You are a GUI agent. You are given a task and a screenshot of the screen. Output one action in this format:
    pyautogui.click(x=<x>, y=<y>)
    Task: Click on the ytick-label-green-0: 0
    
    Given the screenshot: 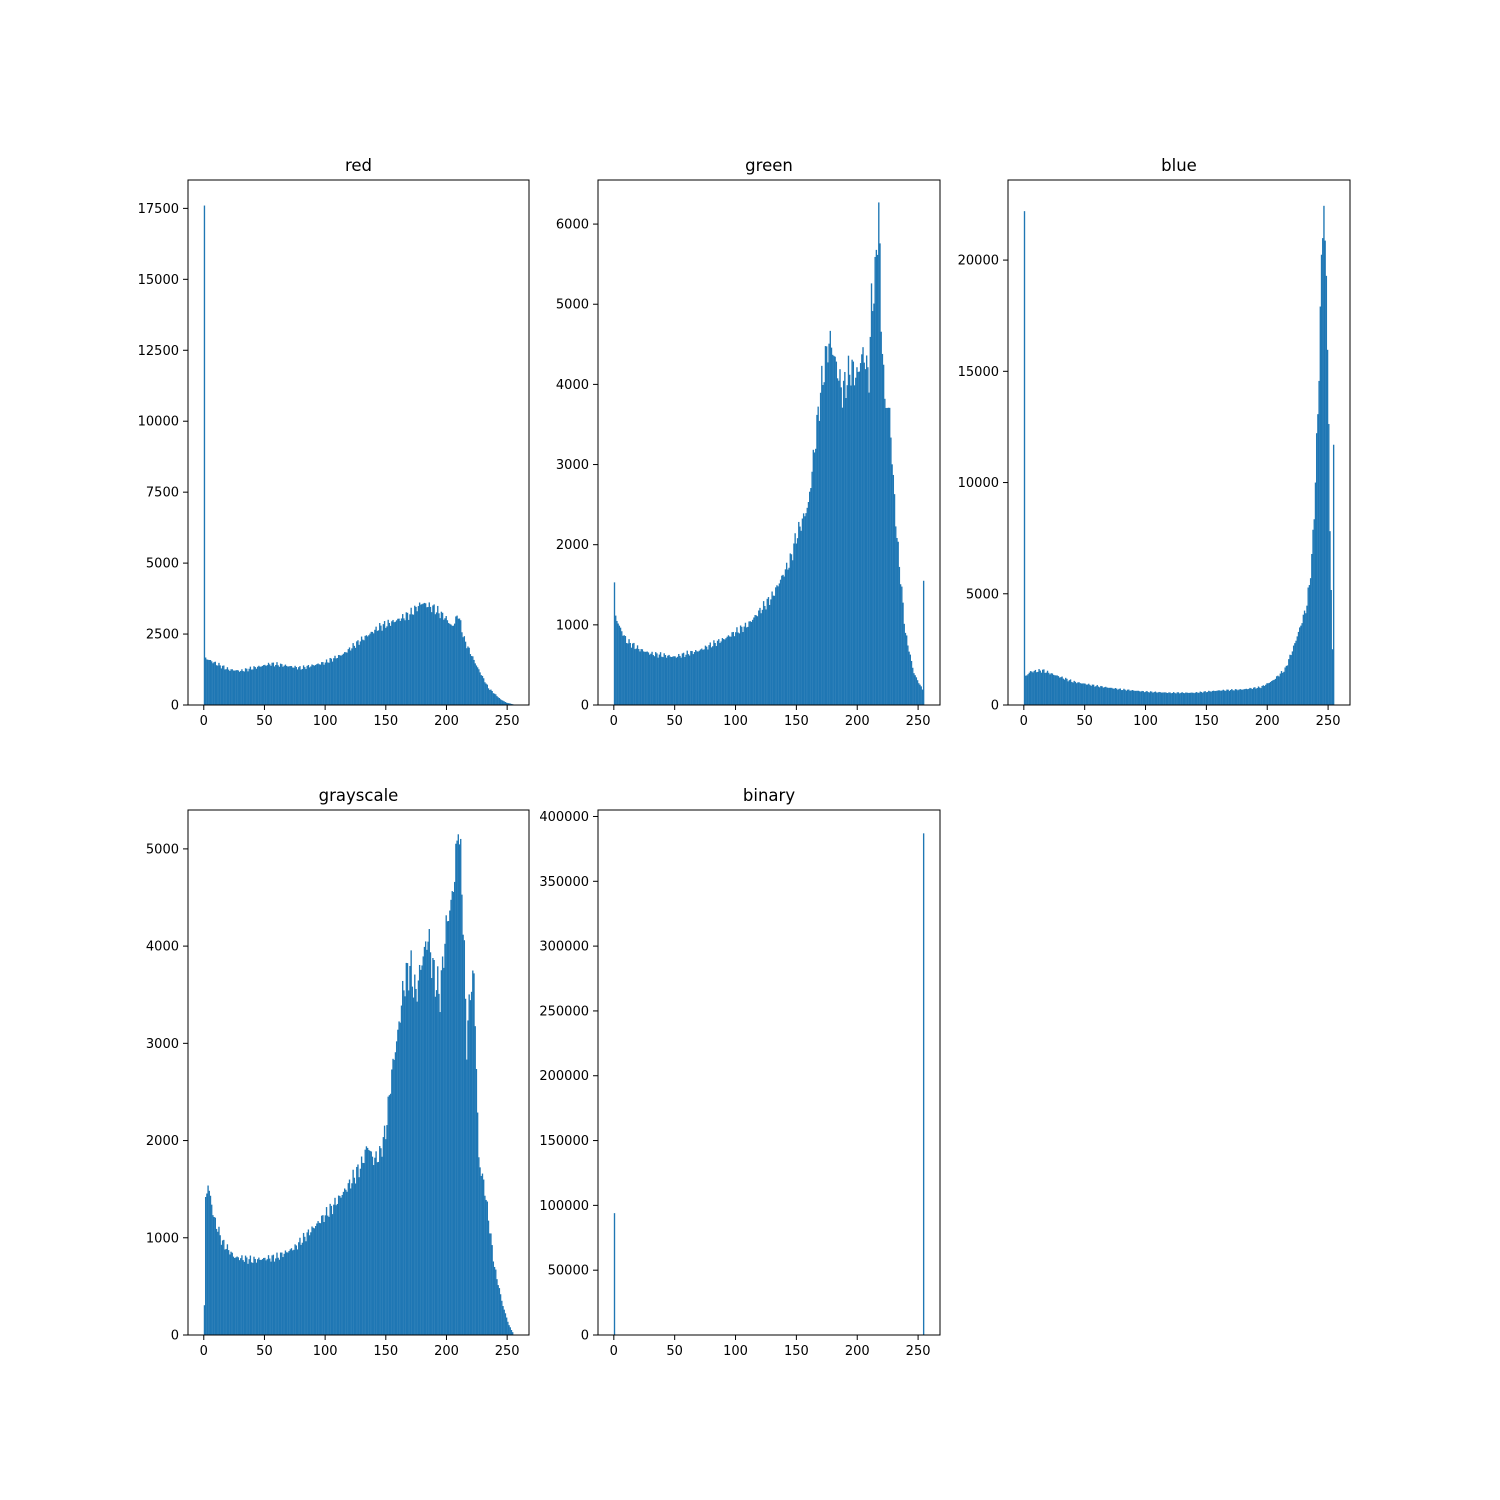 What is the action you would take?
    pyautogui.click(x=585, y=706)
    